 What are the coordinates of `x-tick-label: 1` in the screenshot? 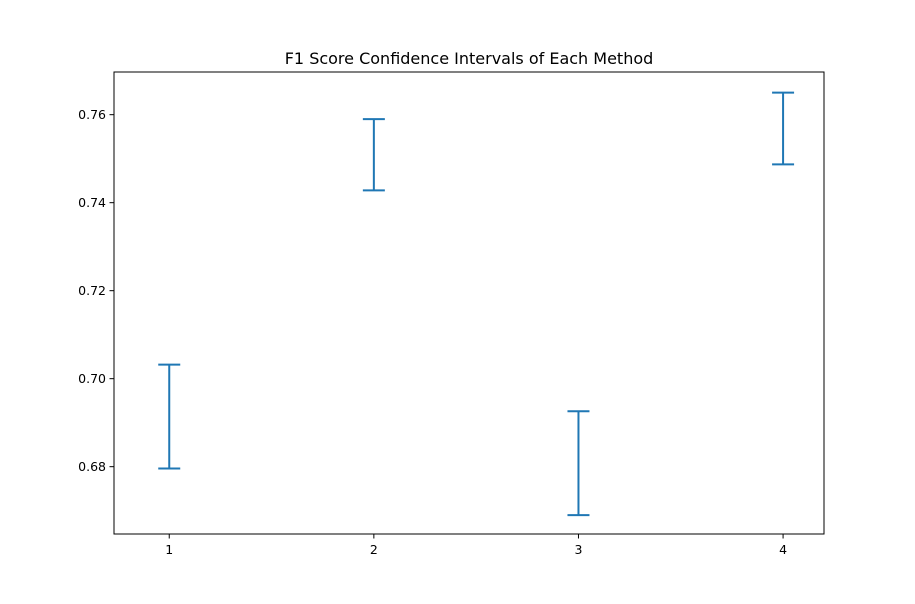 It's located at (169, 549).